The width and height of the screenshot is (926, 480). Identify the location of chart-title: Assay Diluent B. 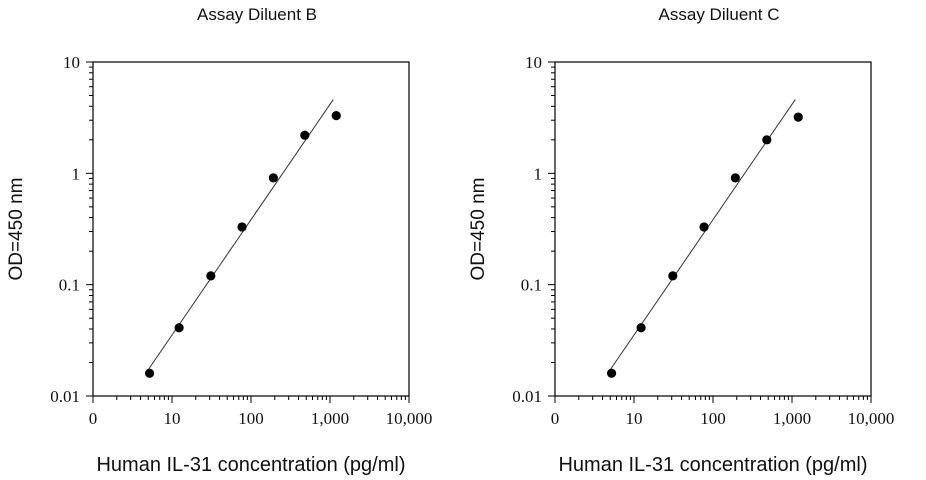
(257, 14).